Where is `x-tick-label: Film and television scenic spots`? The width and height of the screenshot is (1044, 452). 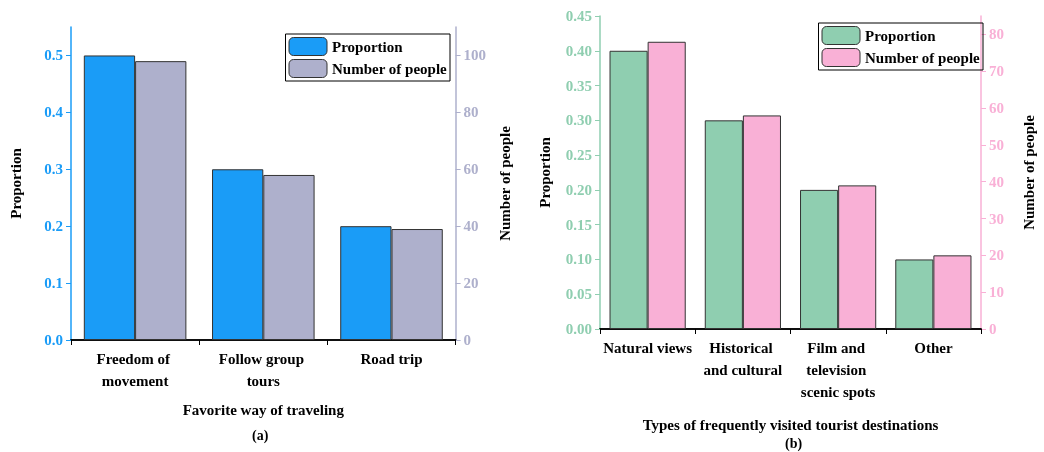
x-tick-label: Film and television scenic spots is located at coordinates (838, 370).